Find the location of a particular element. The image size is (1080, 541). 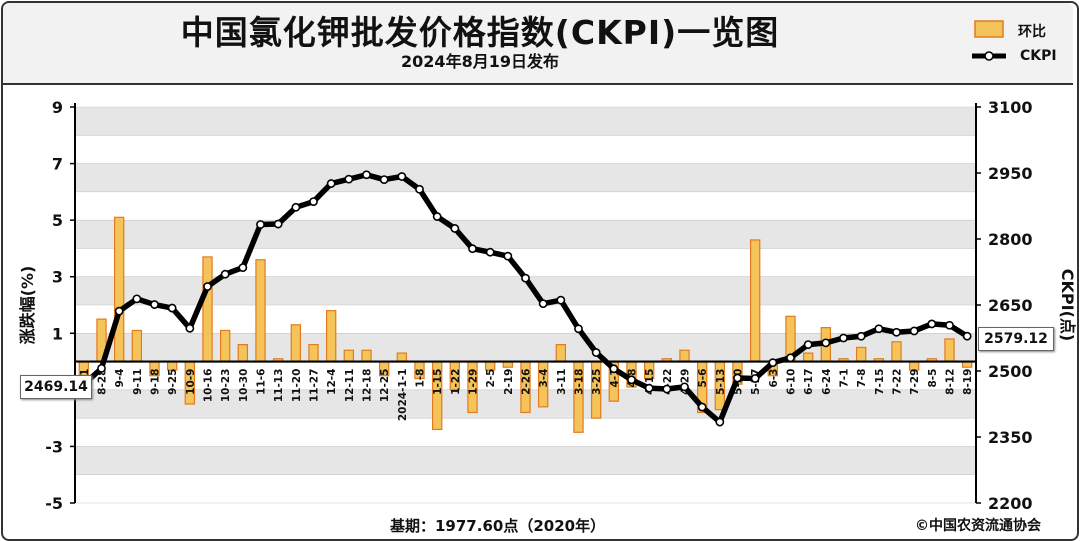

x-tick-label: 7-29 is located at coordinates (915, 382).